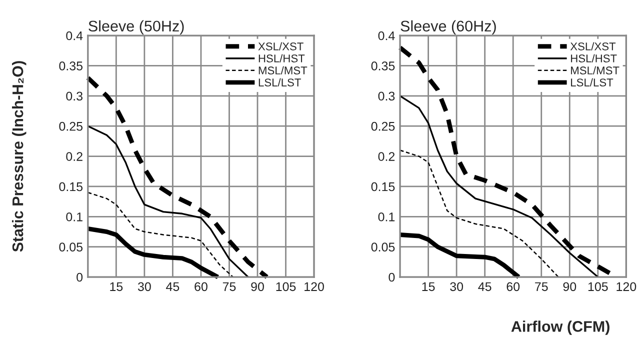  Describe the element at coordinates (136, 27) in the screenshot. I see `chart-title: Sleeve (50Hz)` at that location.